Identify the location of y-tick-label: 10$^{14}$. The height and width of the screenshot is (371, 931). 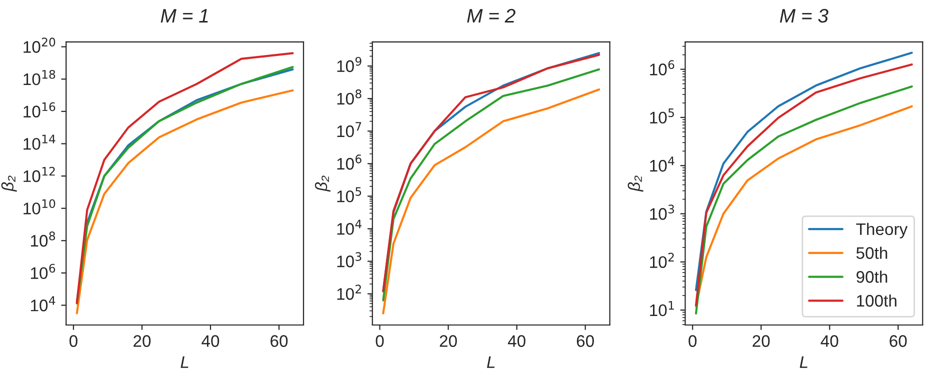
(40, 142).